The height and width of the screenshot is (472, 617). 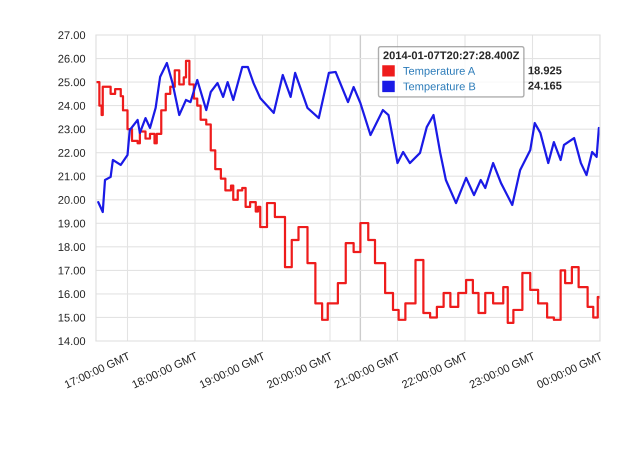 I want to click on y-tick-label: 25.00, so click(x=72, y=82).